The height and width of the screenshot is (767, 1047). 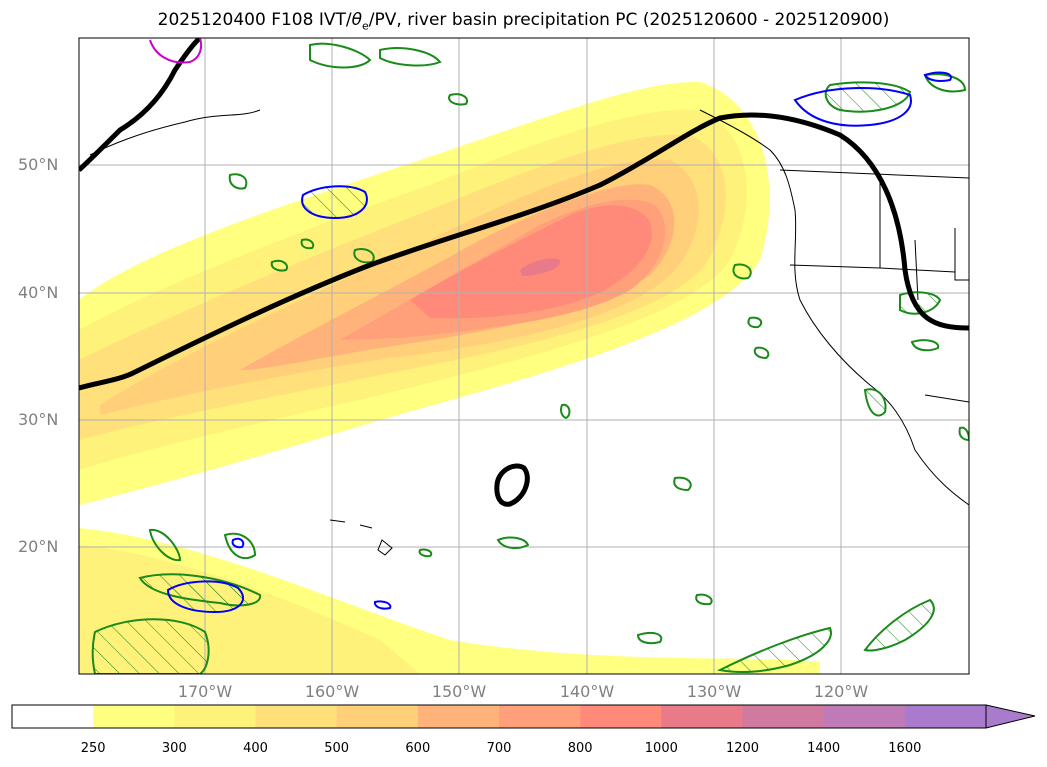 I want to click on lat-label-30n: 30°N, so click(x=38, y=419).